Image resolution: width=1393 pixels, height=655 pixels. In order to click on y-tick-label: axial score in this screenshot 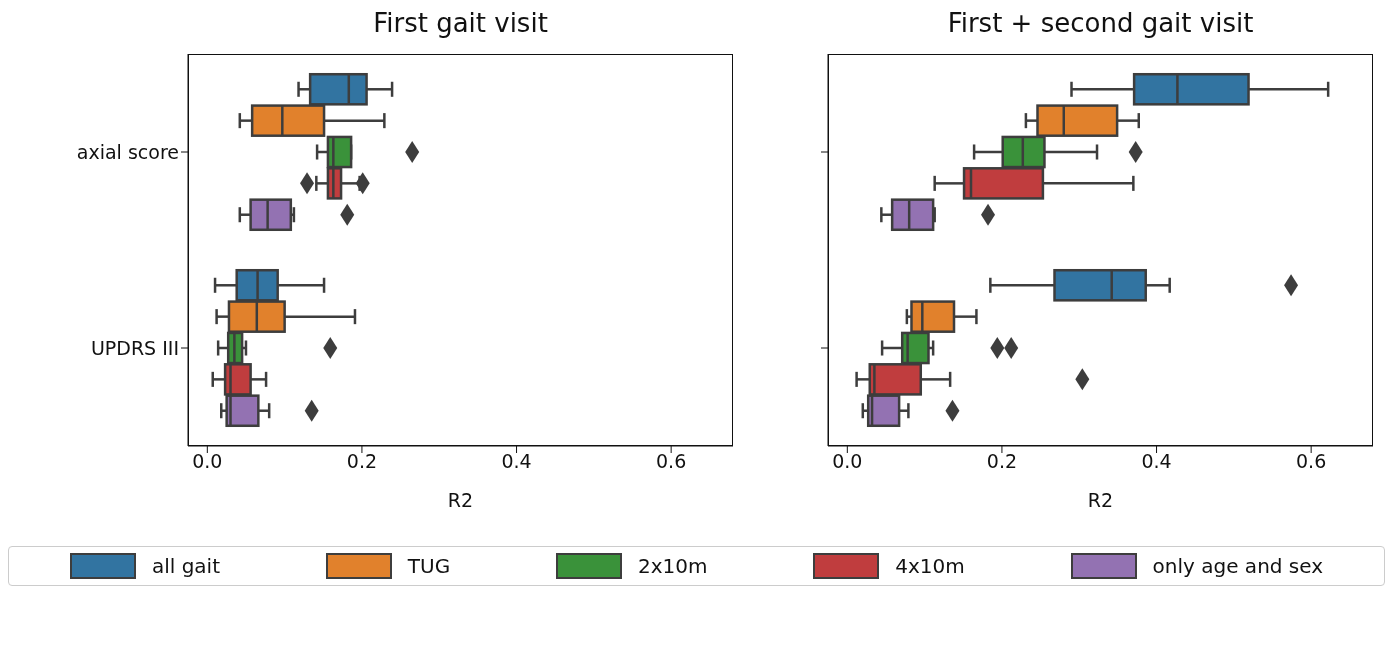, I will do `click(127, 151)`.